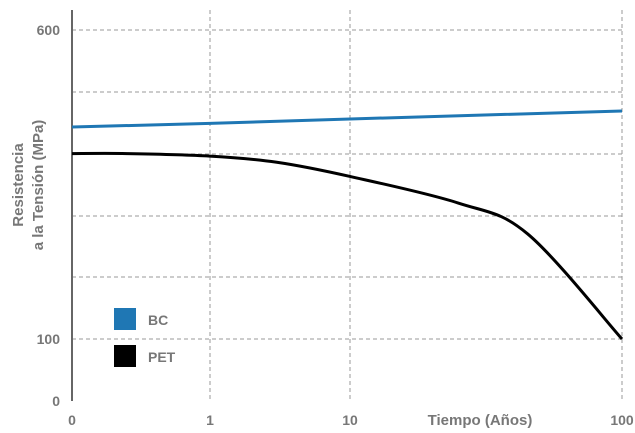 Image resolution: width=635 pixels, height=433 pixels. What do you see at coordinates (480, 420) in the screenshot?
I see `x-axis-title: Tiempo (Años)` at bounding box center [480, 420].